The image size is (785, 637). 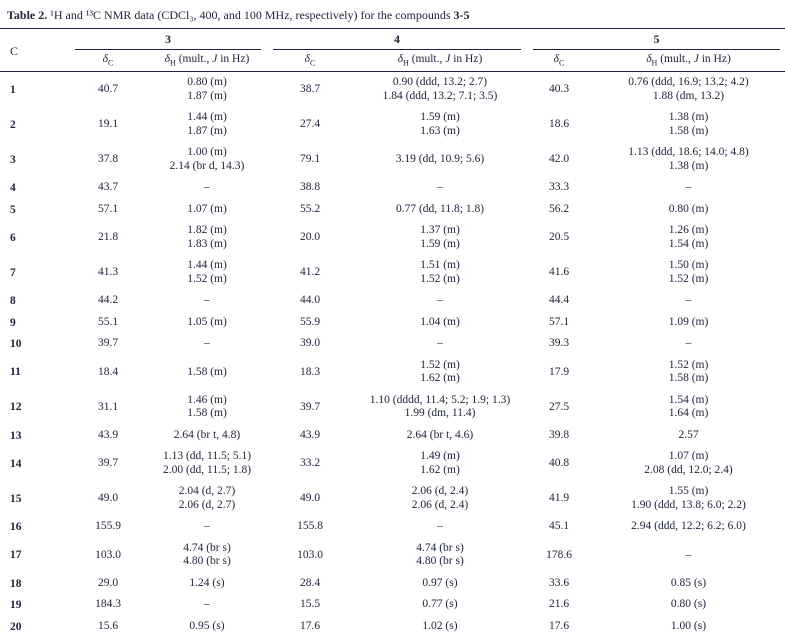 I want to click on dc-3-value: 43.9, so click(x=108, y=434).